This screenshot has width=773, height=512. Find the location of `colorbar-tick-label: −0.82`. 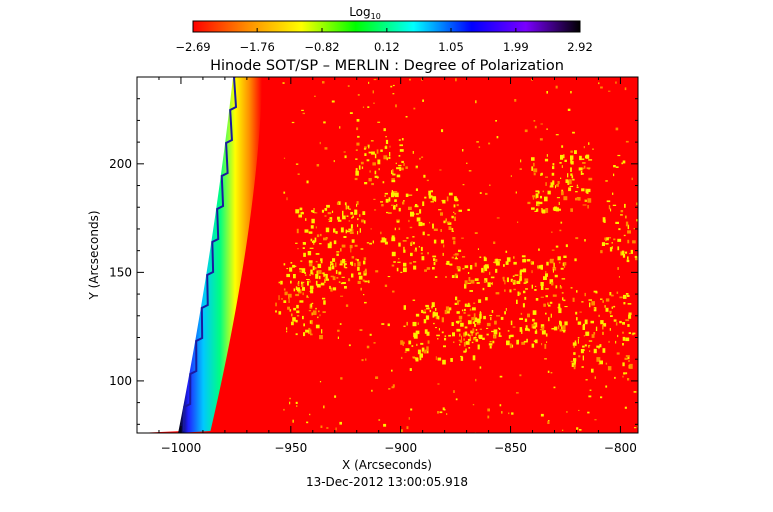

colorbar-tick-label: −0.82 is located at coordinates (321, 47).